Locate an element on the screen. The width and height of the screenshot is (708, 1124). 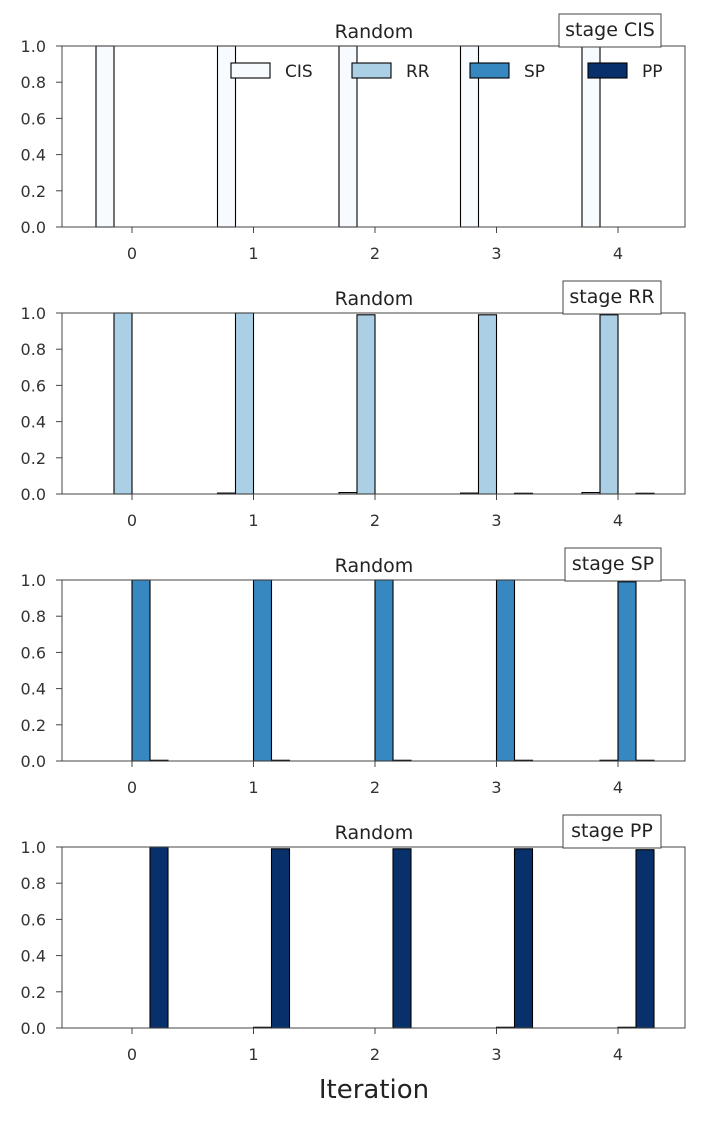
x-axis-label: Iteration is located at coordinates (374, 1090).